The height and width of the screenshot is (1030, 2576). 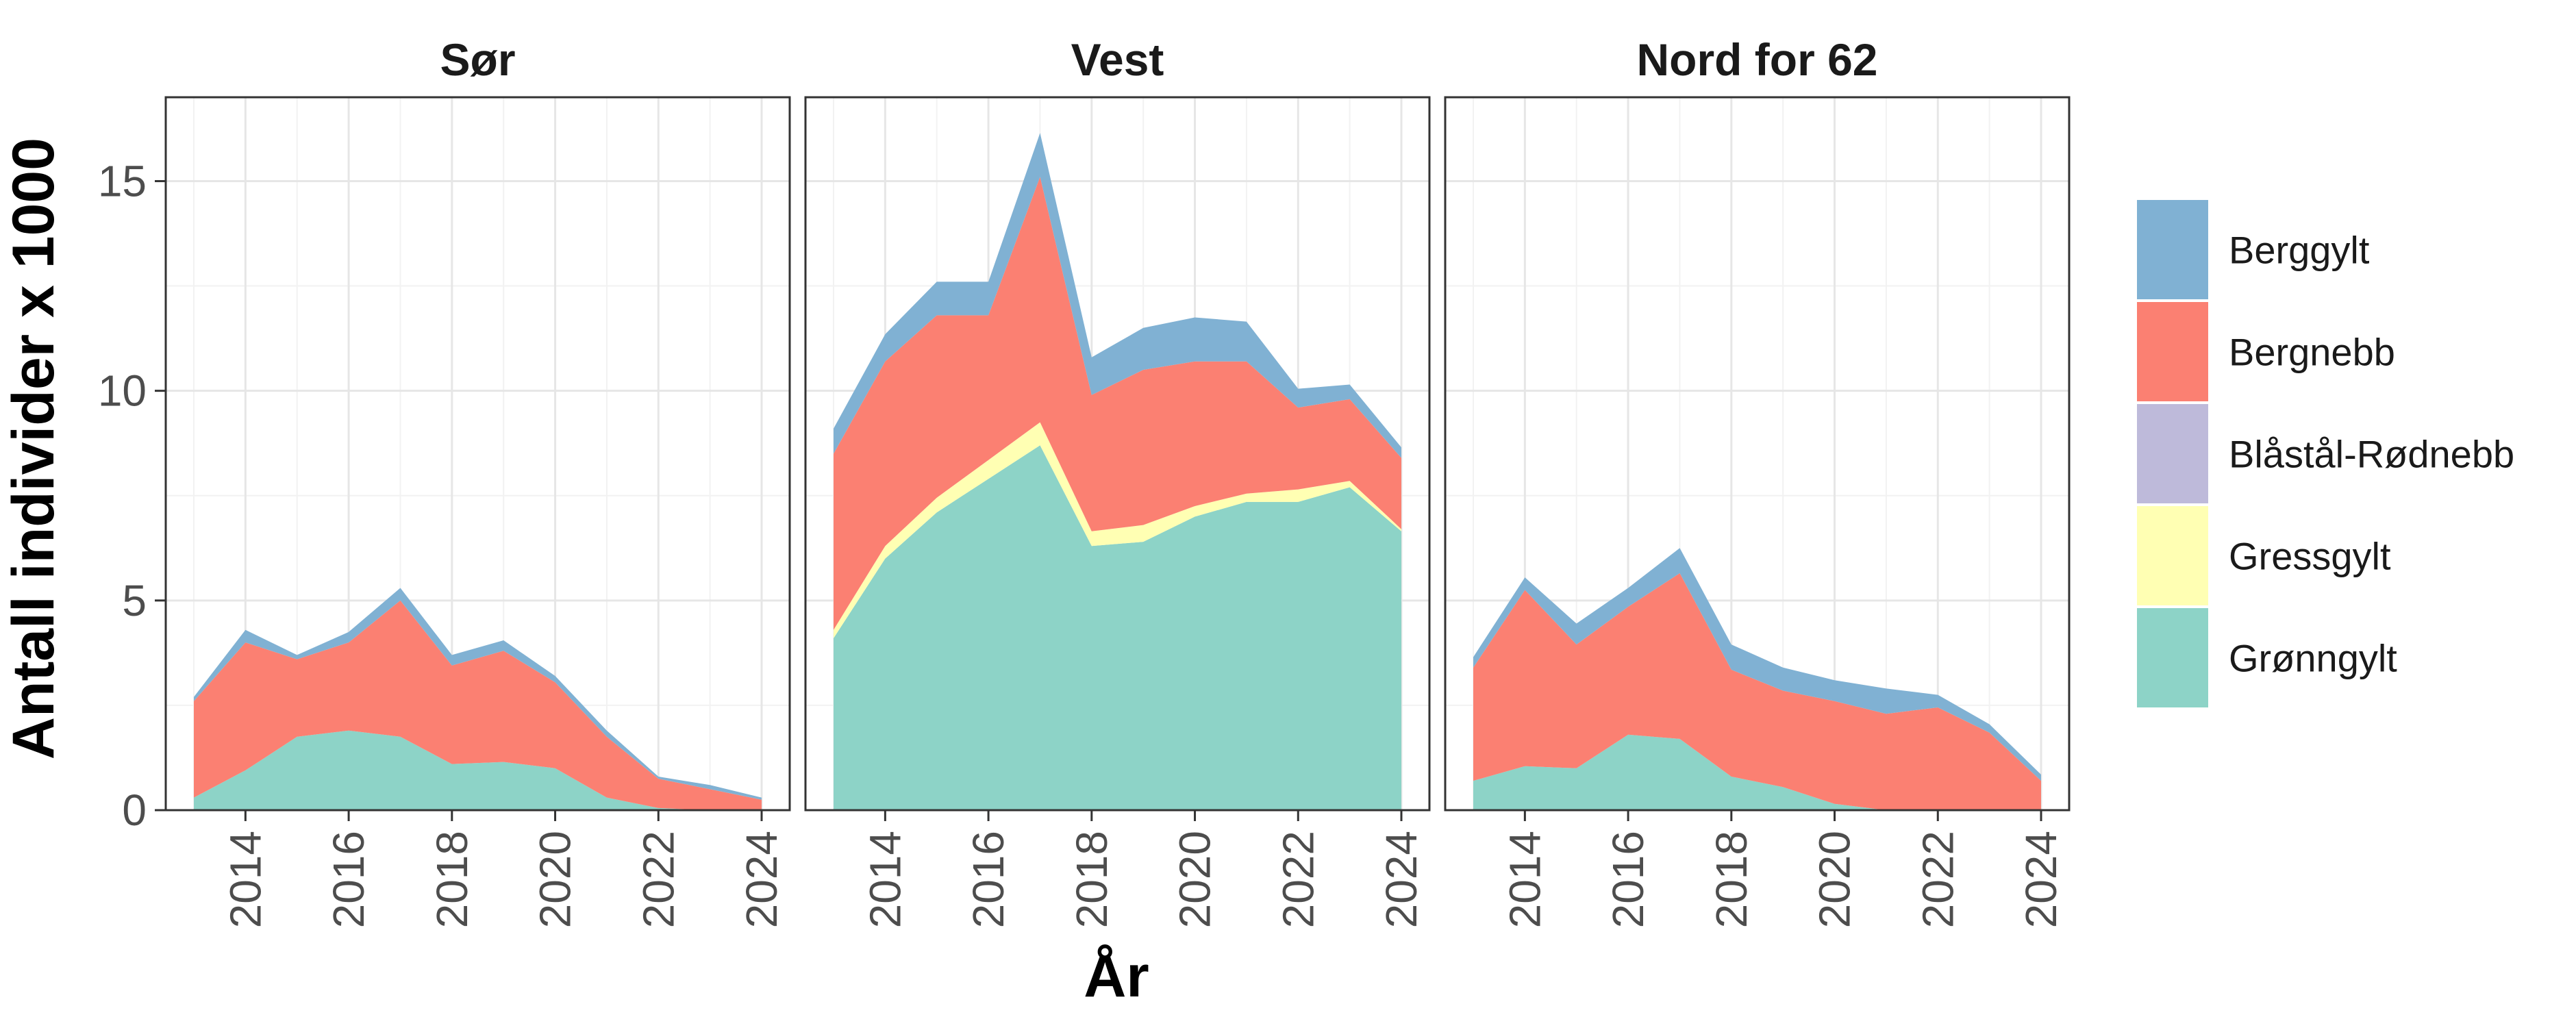 I want to click on panel-title: Vest, so click(x=1117, y=59).